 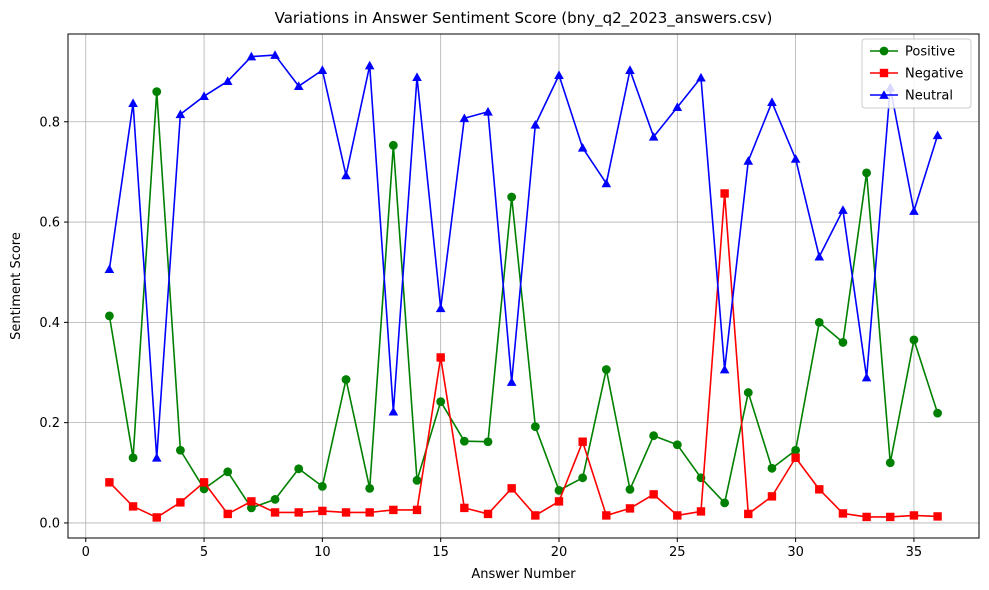 I want to click on y-tick-label: 0.4, so click(x=49, y=323).